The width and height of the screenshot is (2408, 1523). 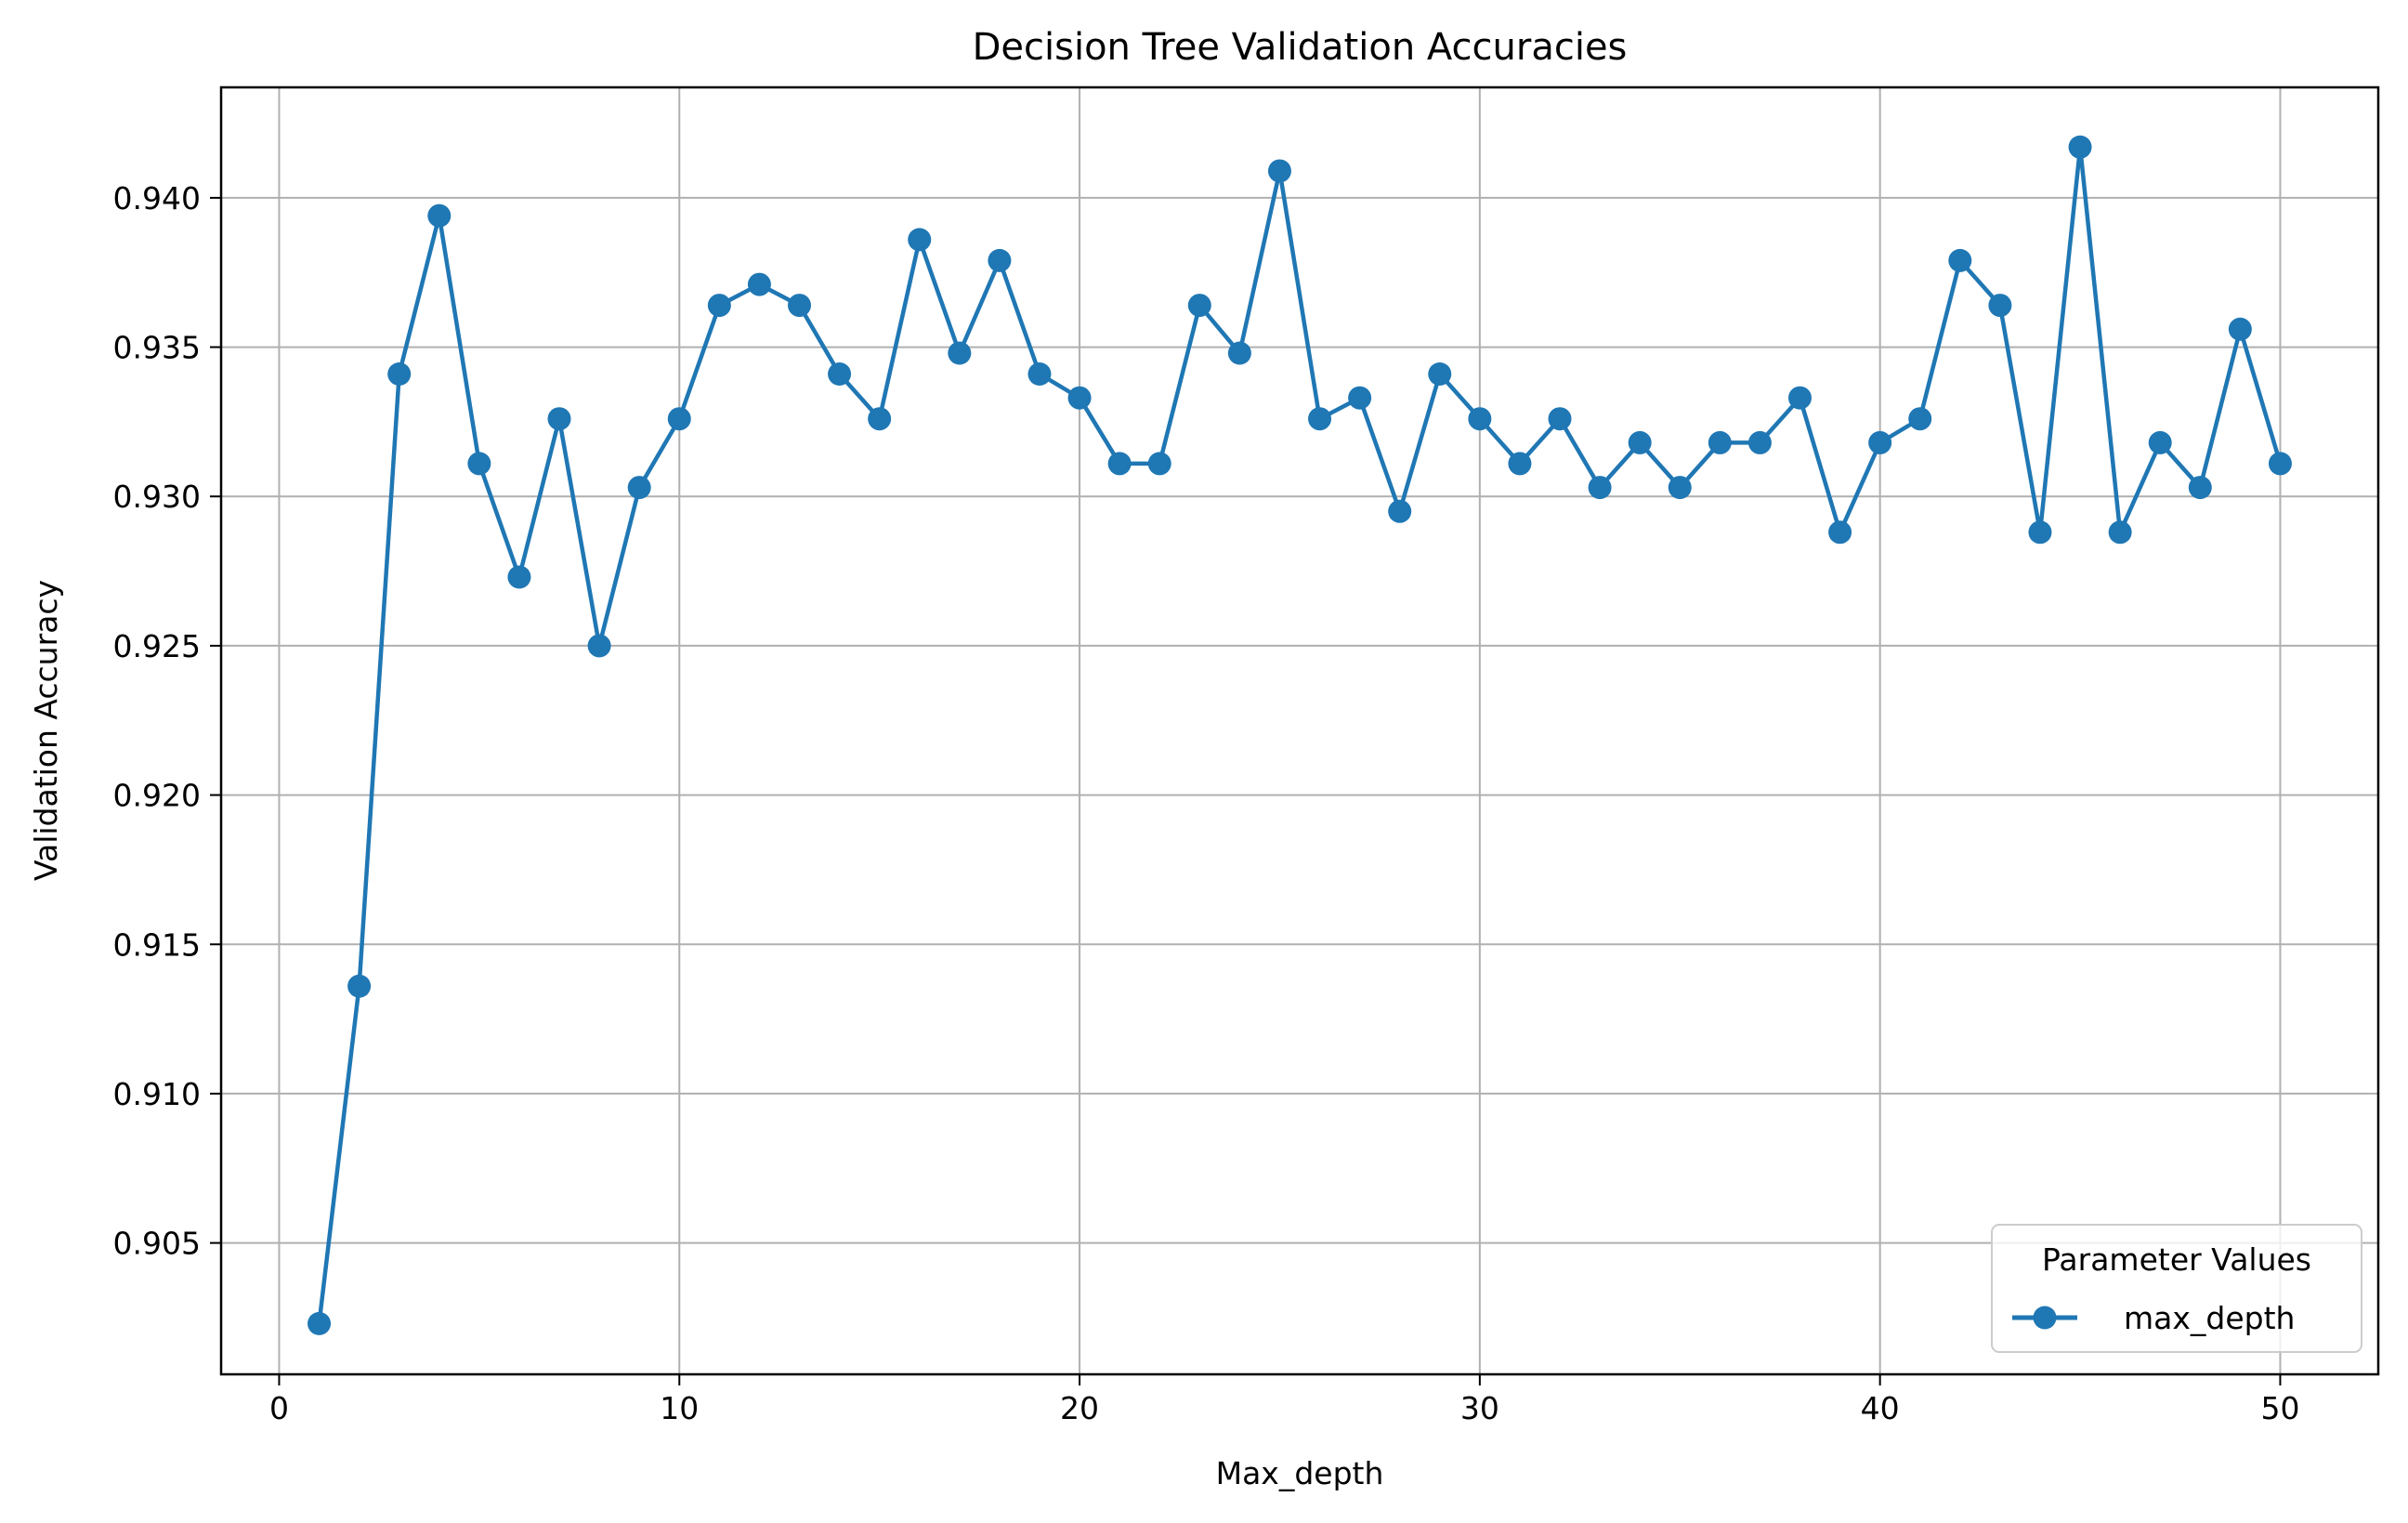 What do you see at coordinates (2209, 1318) in the screenshot?
I see `legend-series-label: max_depth` at bounding box center [2209, 1318].